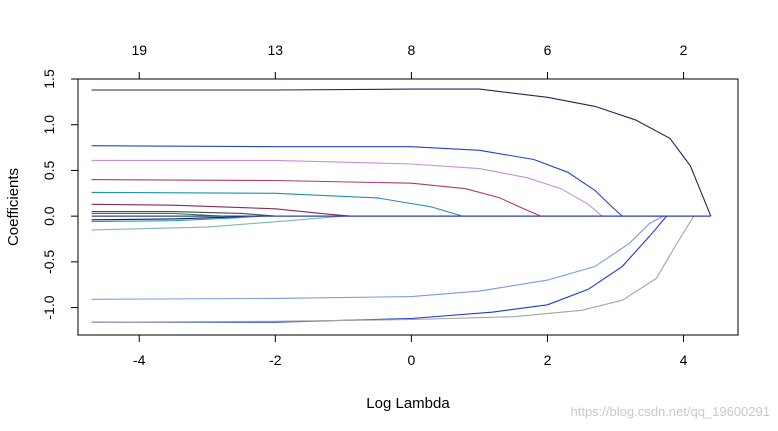 This screenshot has height=431, width=778. I want to click on y-tick-label: 0.5, so click(49, 170).